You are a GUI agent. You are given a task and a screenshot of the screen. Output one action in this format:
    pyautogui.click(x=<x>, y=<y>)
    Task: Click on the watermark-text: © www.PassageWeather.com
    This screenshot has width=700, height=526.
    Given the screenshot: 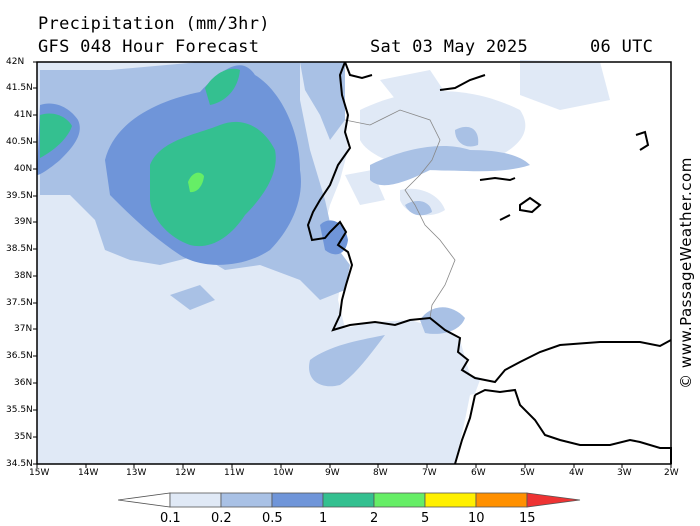 What is the action you would take?
    pyautogui.click(x=686, y=273)
    